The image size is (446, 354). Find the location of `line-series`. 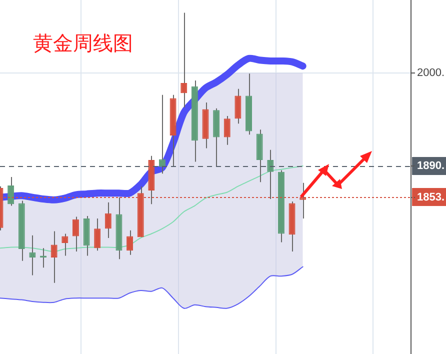

line-series is located at coordinates (152, 287).